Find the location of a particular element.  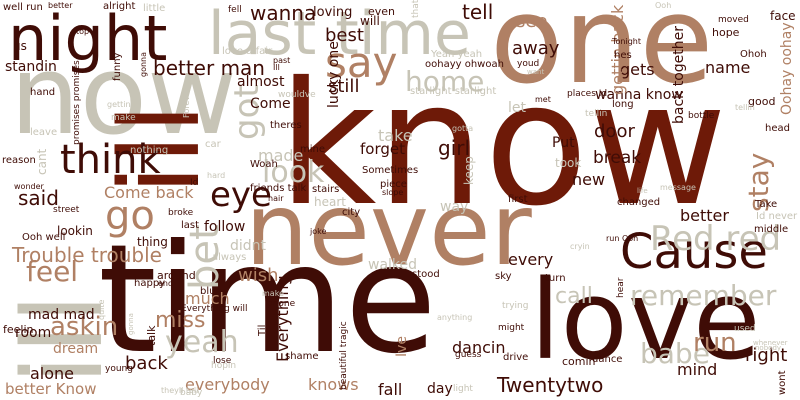

word-standin: standin is located at coordinates (31, 67).